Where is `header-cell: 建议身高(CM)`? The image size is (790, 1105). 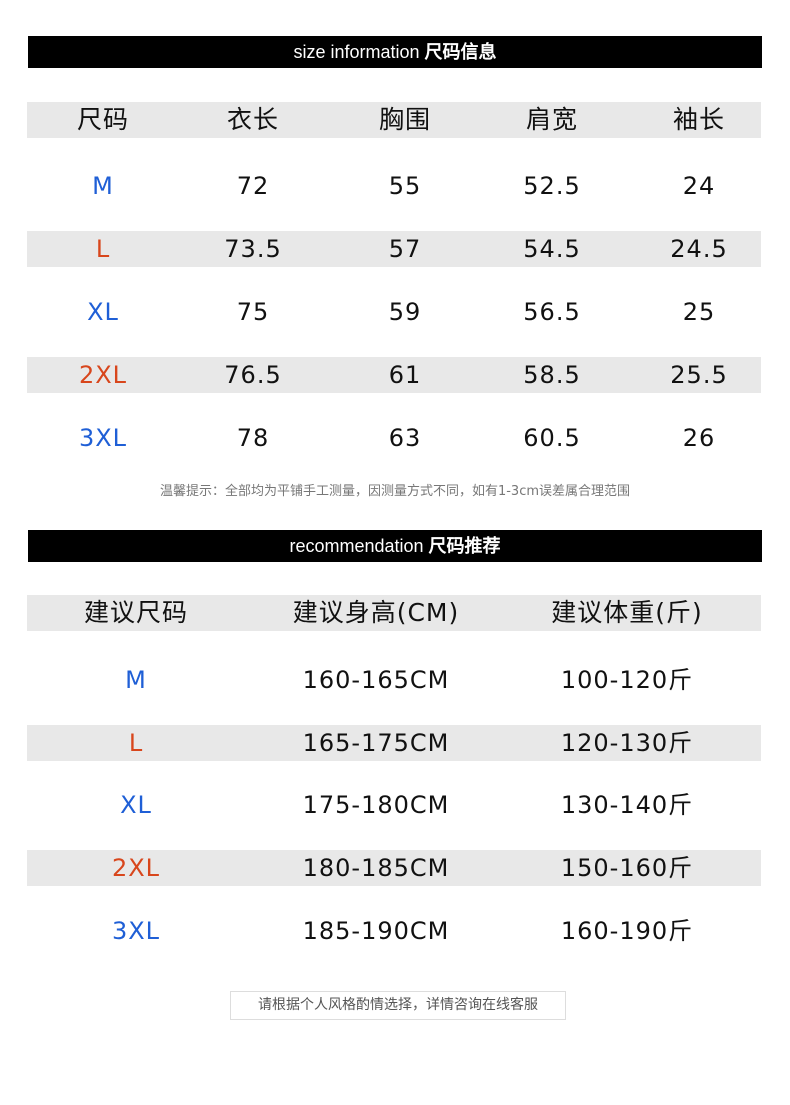 header-cell: 建议身高(CM) is located at coordinates (376, 612).